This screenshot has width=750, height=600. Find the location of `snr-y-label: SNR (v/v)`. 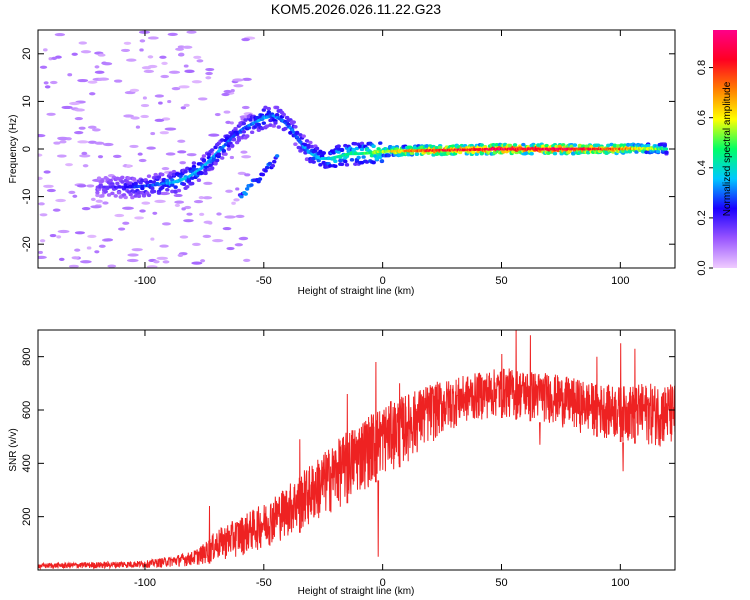

snr-y-label: SNR (v/v) is located at coordinates (13, 449).